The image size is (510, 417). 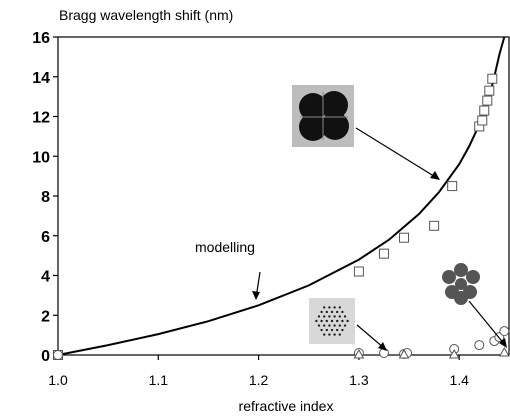 What do you see at coordinates (45, 356) in the screenshot?
I see `y-tick-label: 0` at bounding box center [45, 356].